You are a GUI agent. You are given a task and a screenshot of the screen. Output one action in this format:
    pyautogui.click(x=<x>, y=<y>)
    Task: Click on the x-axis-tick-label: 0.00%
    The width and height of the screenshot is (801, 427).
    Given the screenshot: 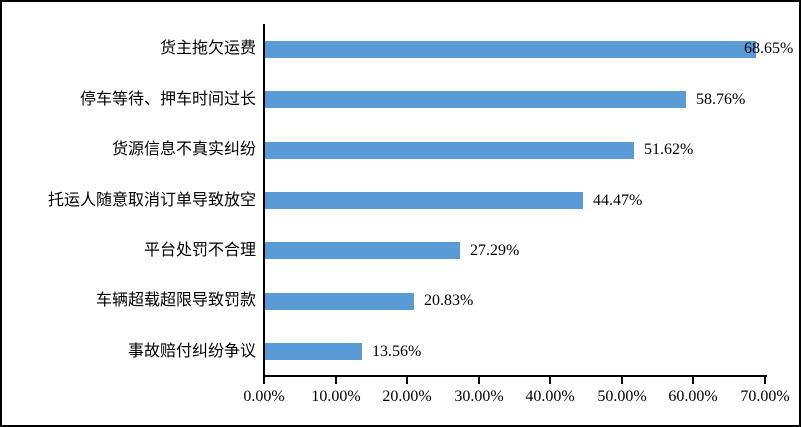 What is the action you would take?
    pyautogui.click(x=264, y=396)
    